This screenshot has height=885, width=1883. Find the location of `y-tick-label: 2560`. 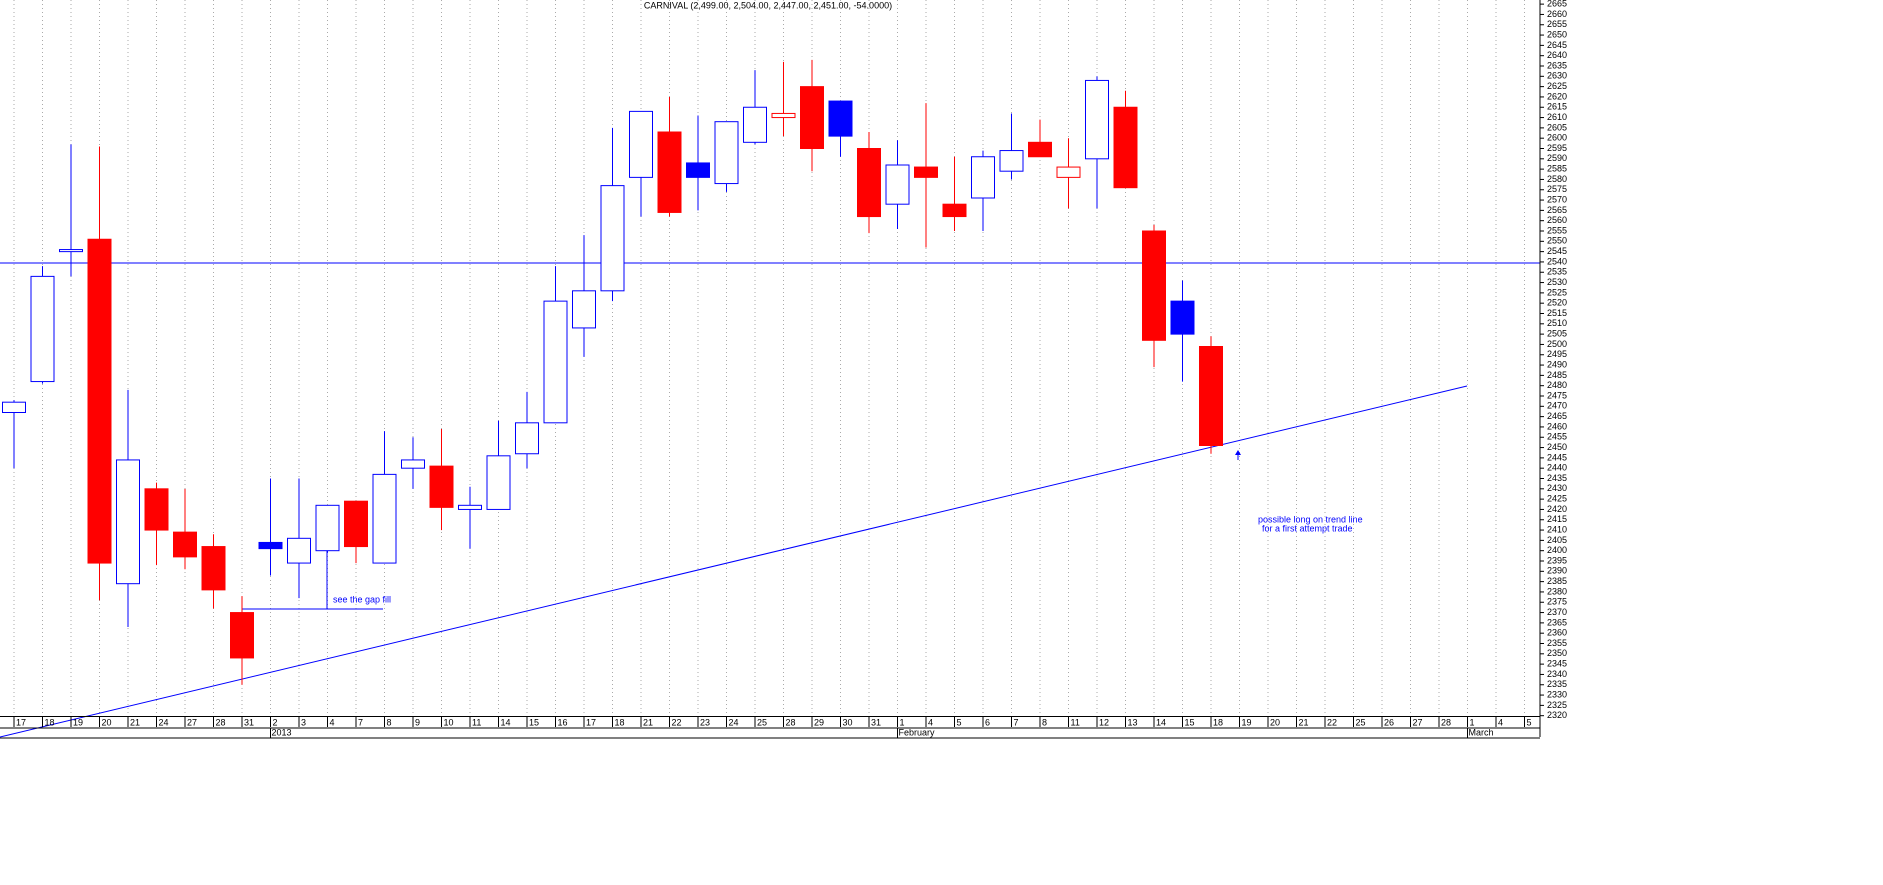

y-tick-label: 2560 is located at coordinates (1557, 220).